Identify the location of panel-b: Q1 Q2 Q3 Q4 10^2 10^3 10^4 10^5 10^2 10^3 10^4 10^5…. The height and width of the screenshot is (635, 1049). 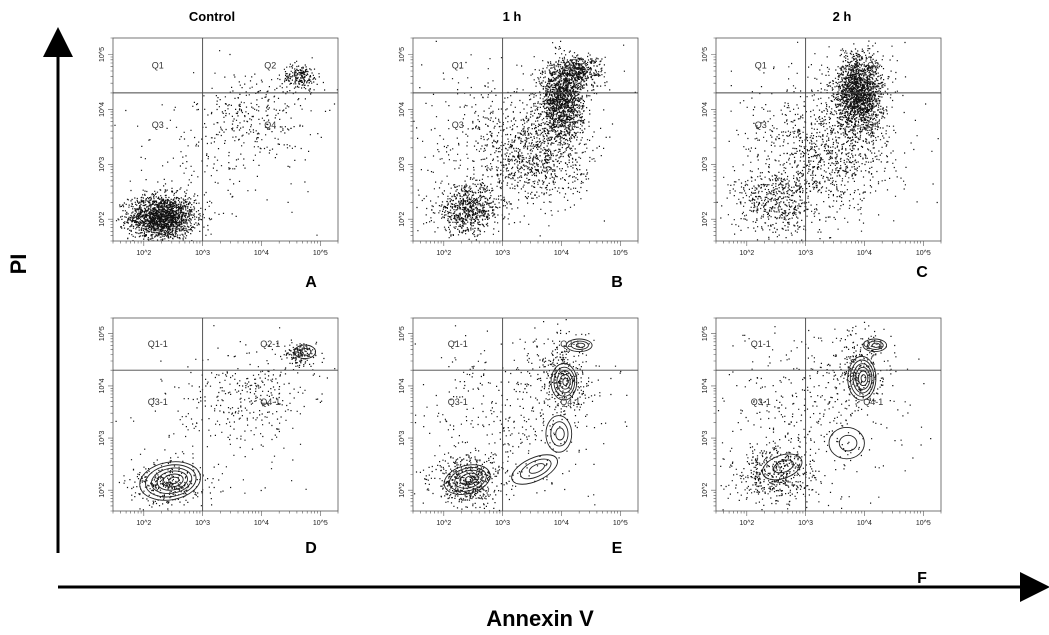
(519, 164).